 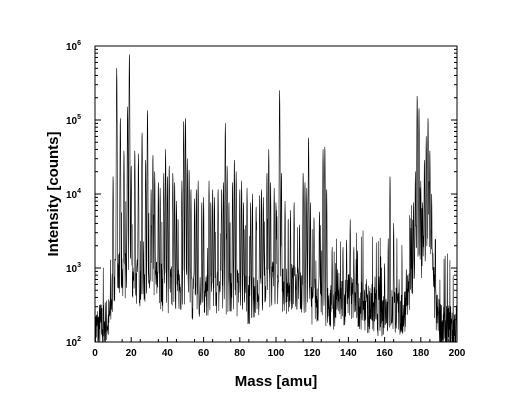 What do you see at coordinates (384, 353) in the screenshot?
I see `x-tick-label: 160` at bounding box center [384, 353].